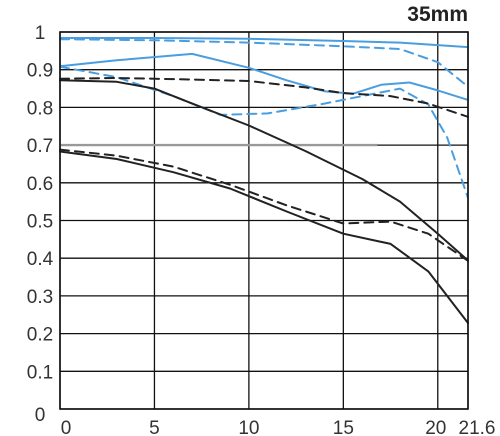 The height and width of the screenshot is (436, 500). What do you see at coordinates (437, 14) in the screenshot?
I see `chart-title: 35mm` at bounding box center [437, 14].